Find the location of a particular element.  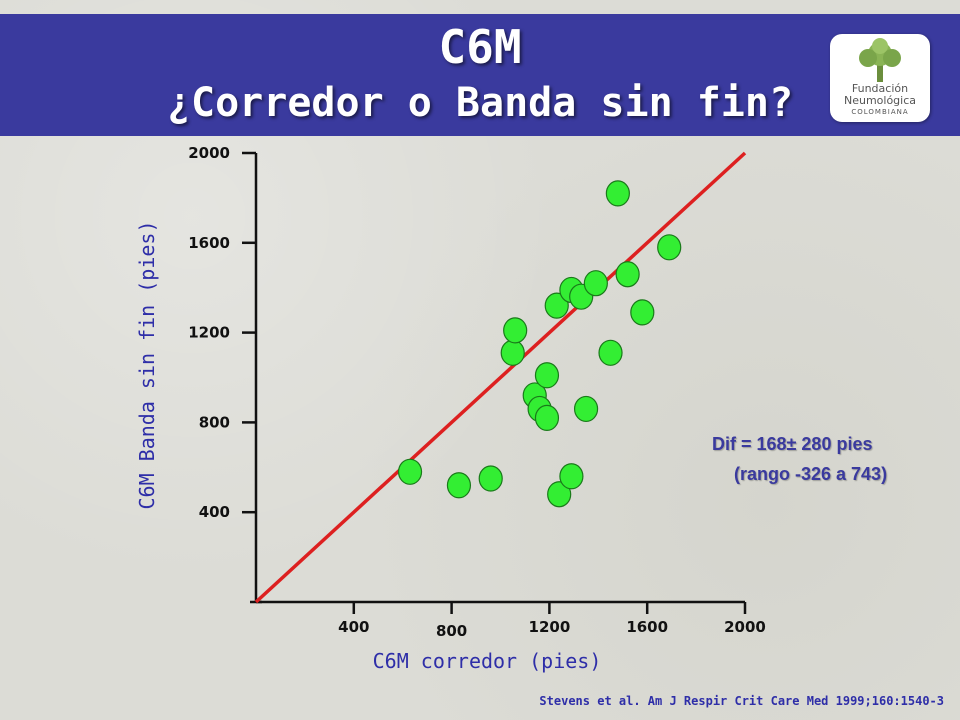

y-tick-label: 800 is located at coordinates (214, 422).